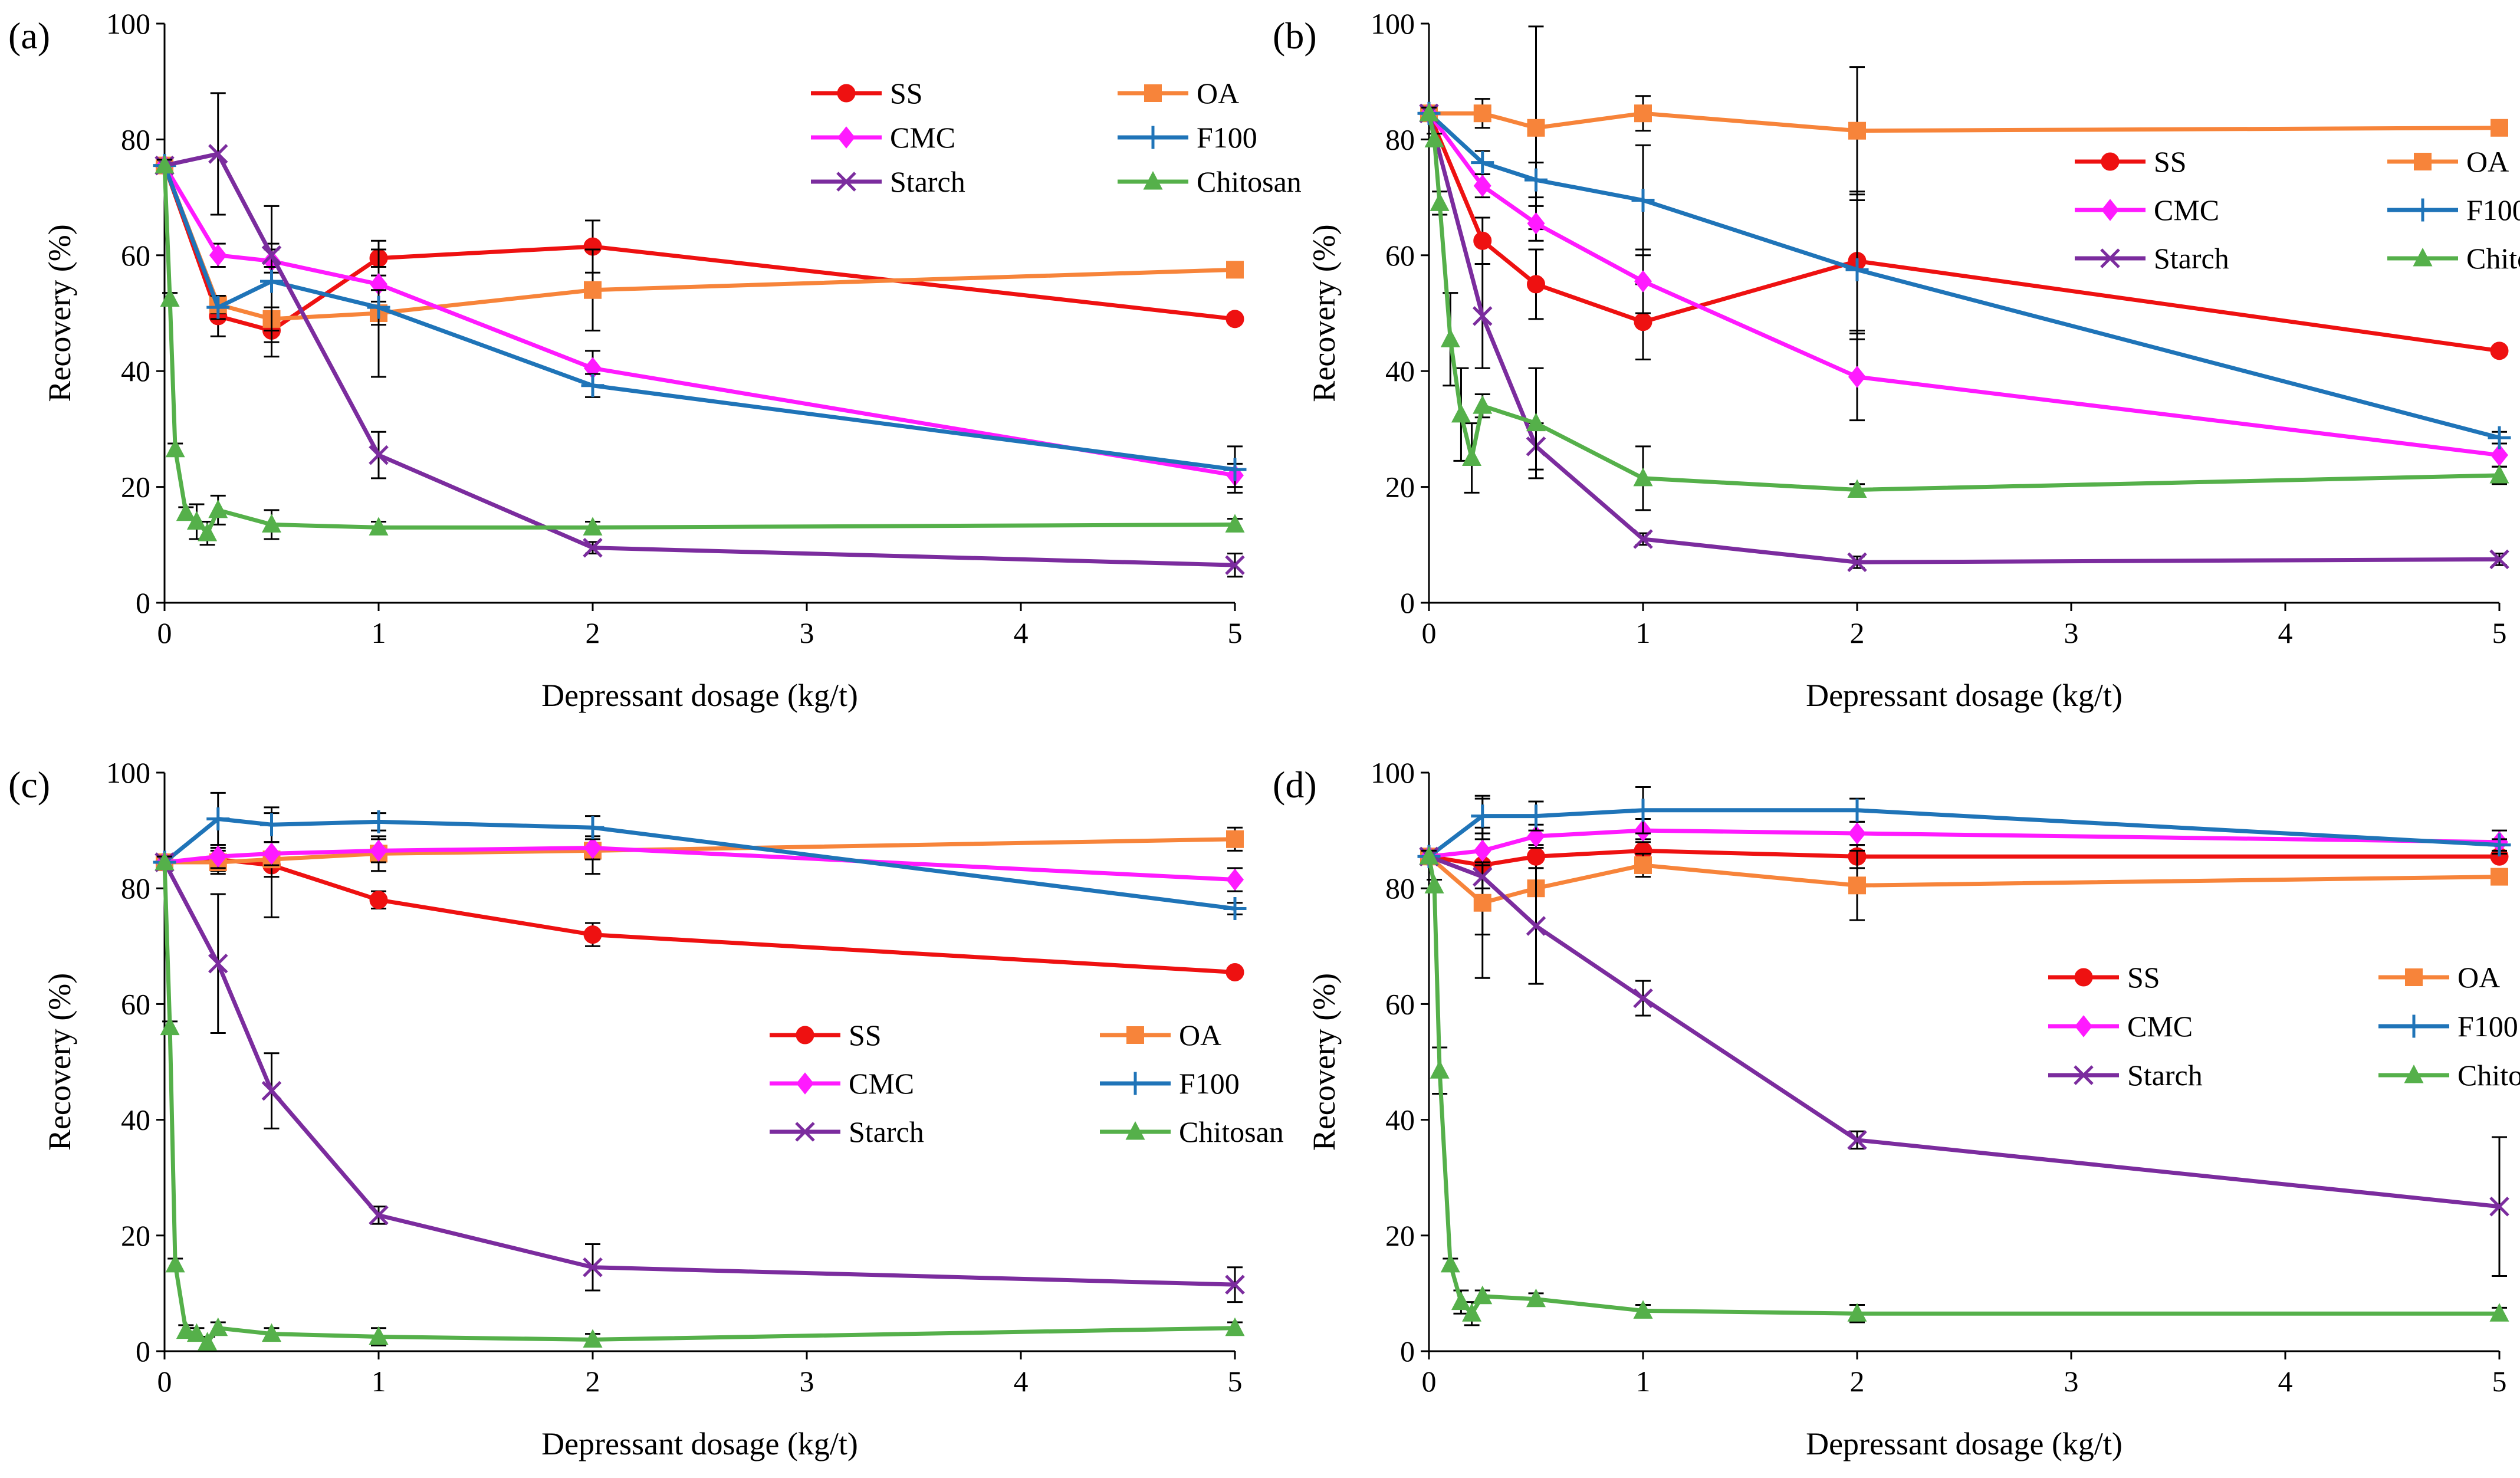 The width and height of the screenshot is (2520, 1478). What do you see at coordinates (1021, 632) in the screenshot?
I see `x-tick-label: 4` at bounding box center [1021, 632].